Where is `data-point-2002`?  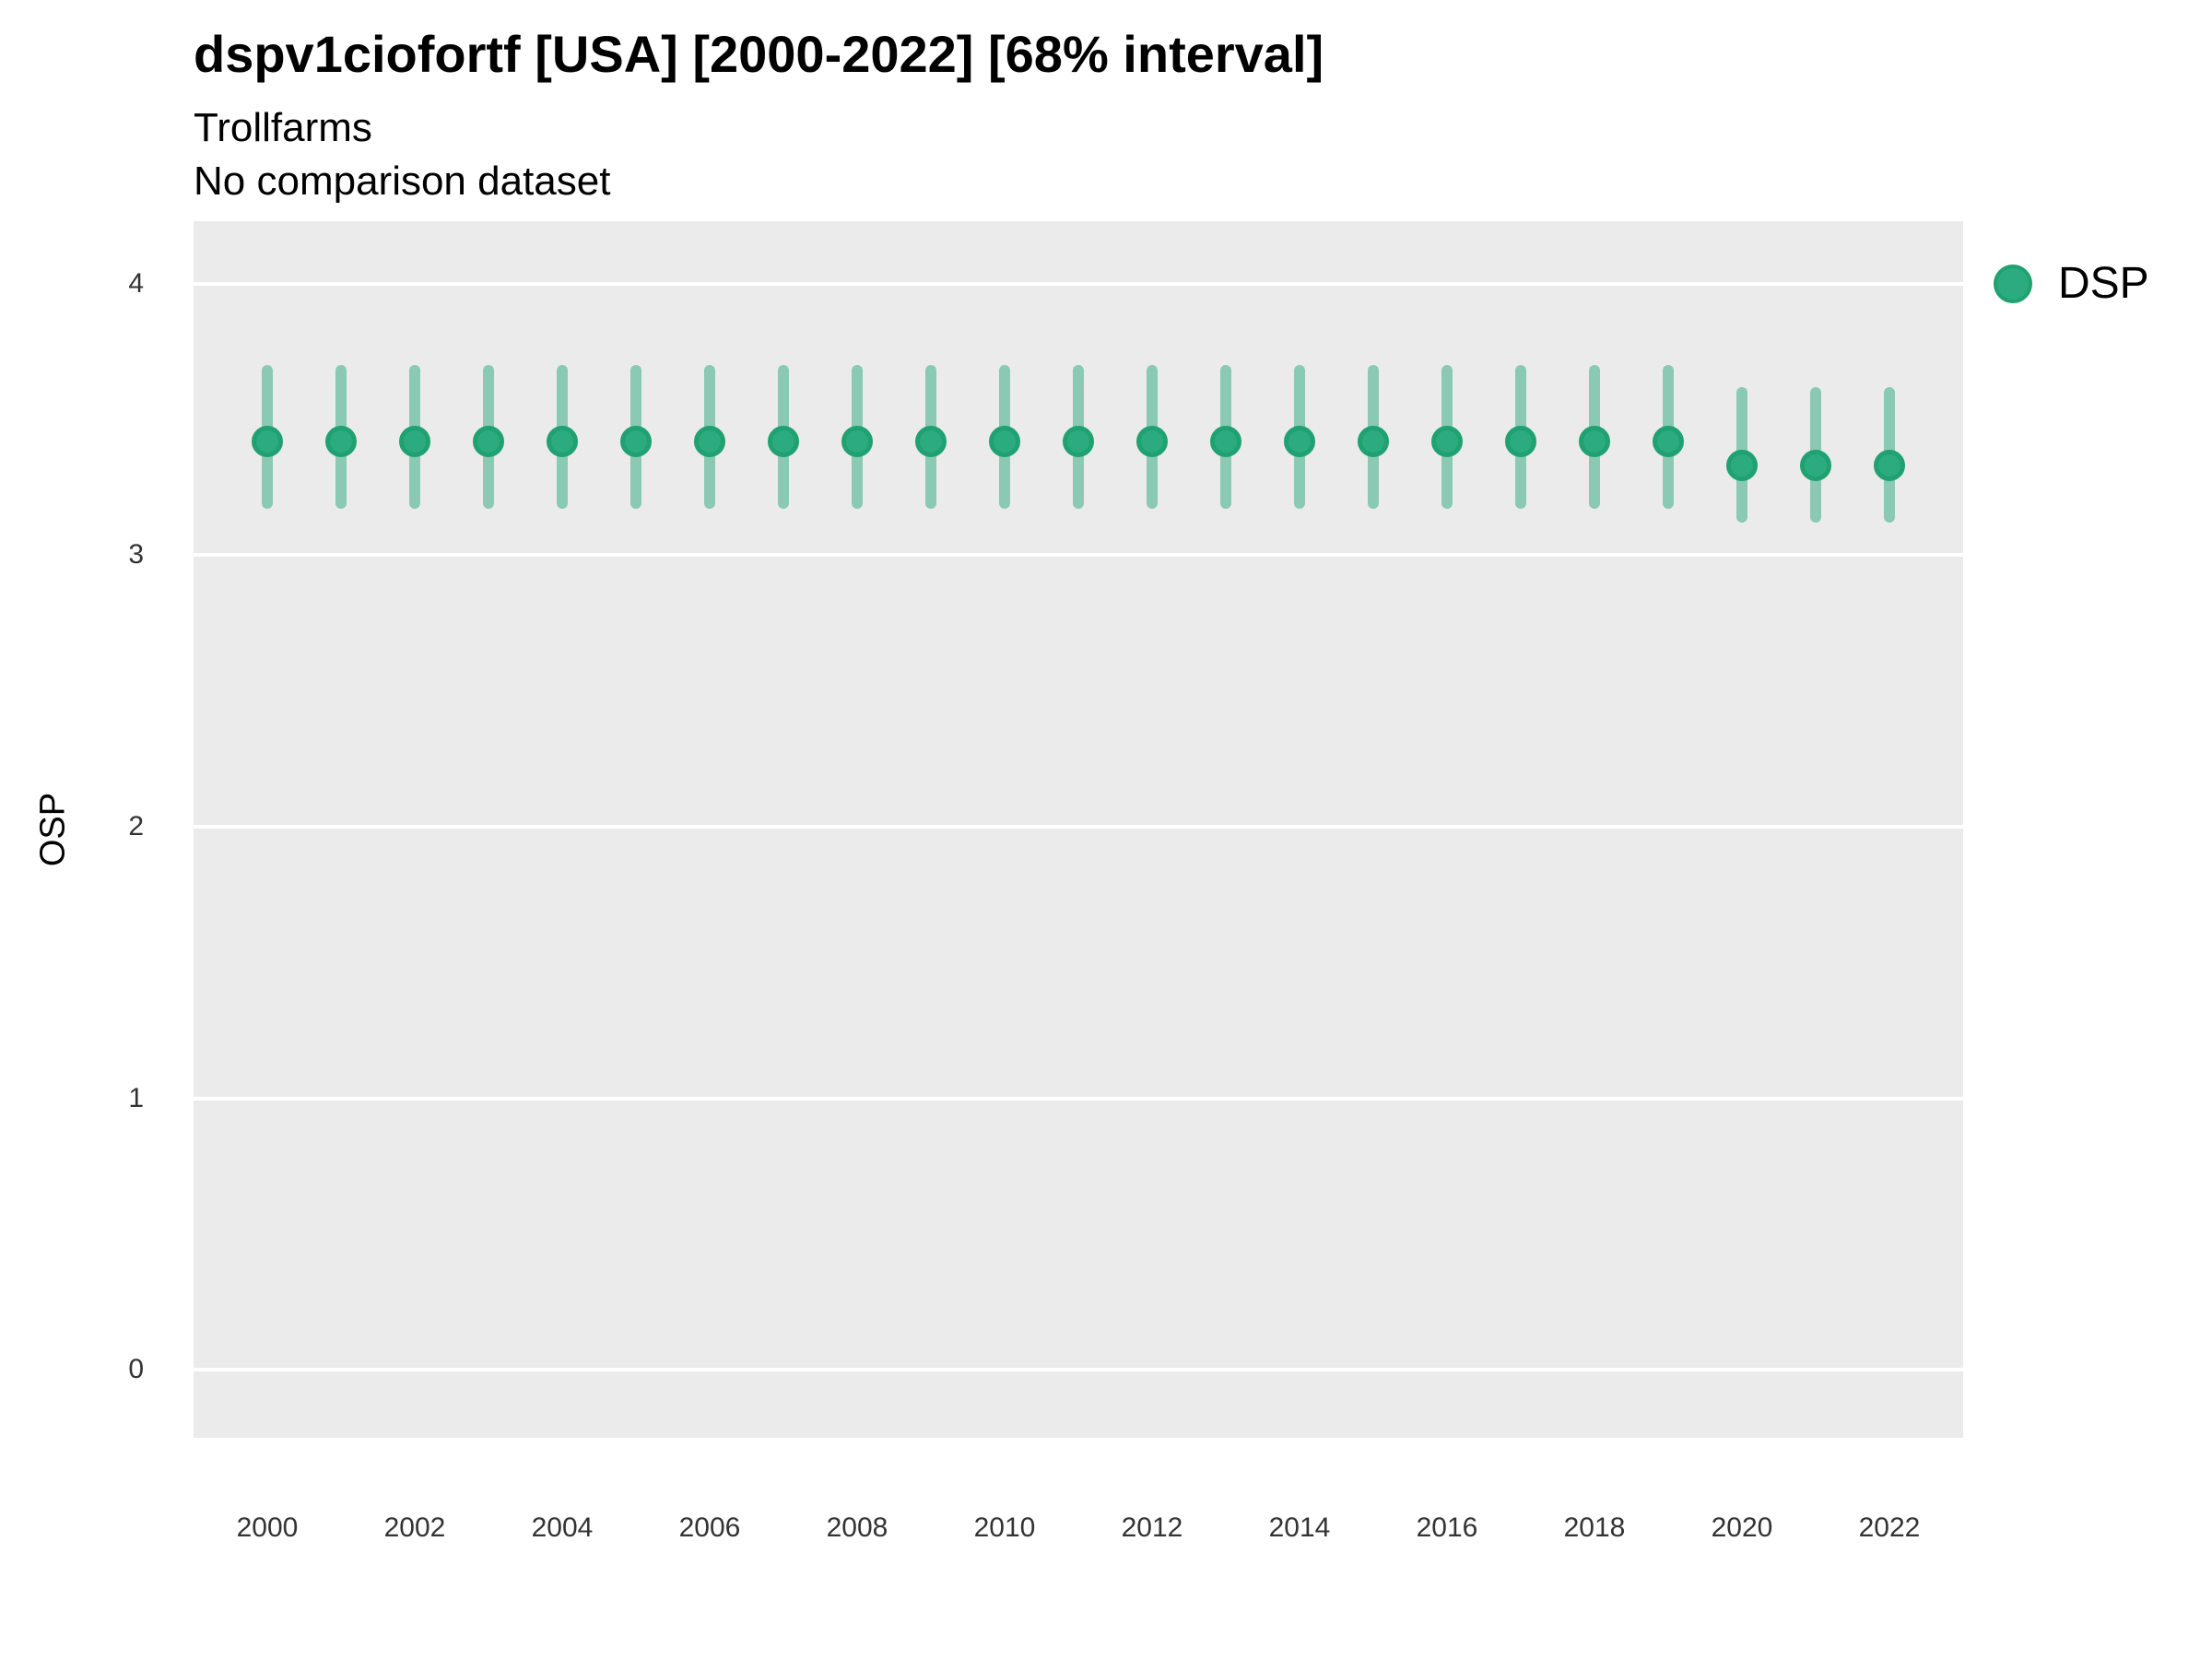
data-point-2002 is located at coordinates (414, 441).